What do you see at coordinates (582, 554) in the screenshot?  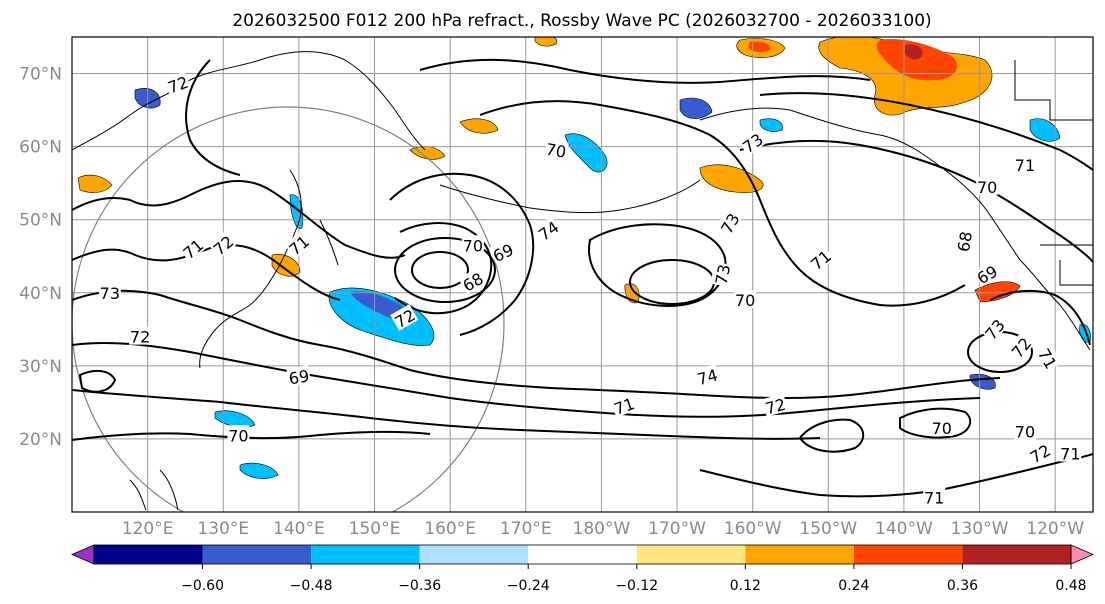 I see `colorbar-frame` at bounding box center [582, 554].